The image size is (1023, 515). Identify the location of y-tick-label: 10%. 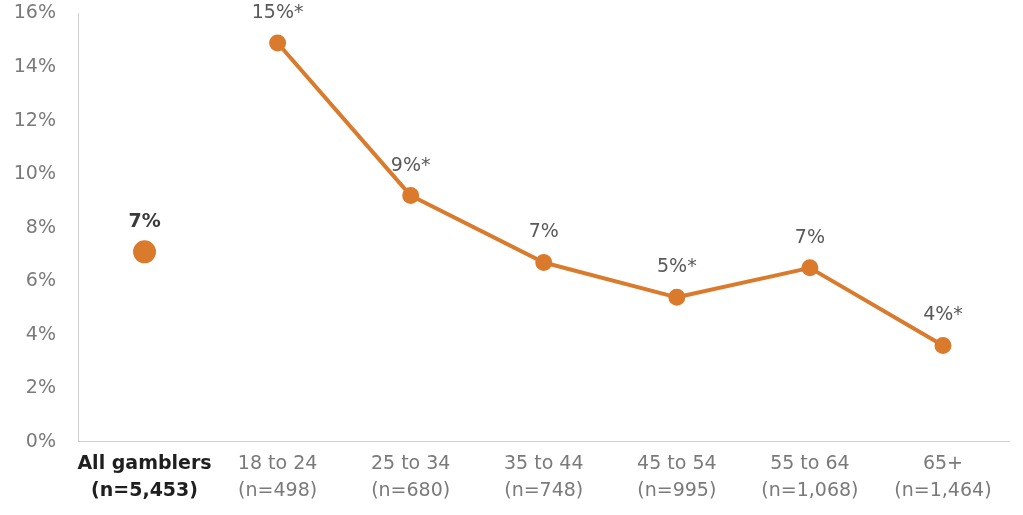
(34, 172).